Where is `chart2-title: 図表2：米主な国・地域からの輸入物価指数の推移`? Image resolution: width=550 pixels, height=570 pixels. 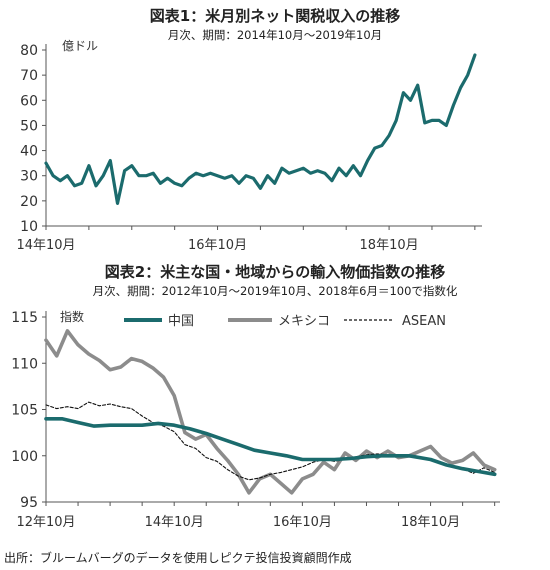 chart2-title: 図表2：米主な国・地域からの輸入物価指数の推移 is located at coordinates (275, 272).